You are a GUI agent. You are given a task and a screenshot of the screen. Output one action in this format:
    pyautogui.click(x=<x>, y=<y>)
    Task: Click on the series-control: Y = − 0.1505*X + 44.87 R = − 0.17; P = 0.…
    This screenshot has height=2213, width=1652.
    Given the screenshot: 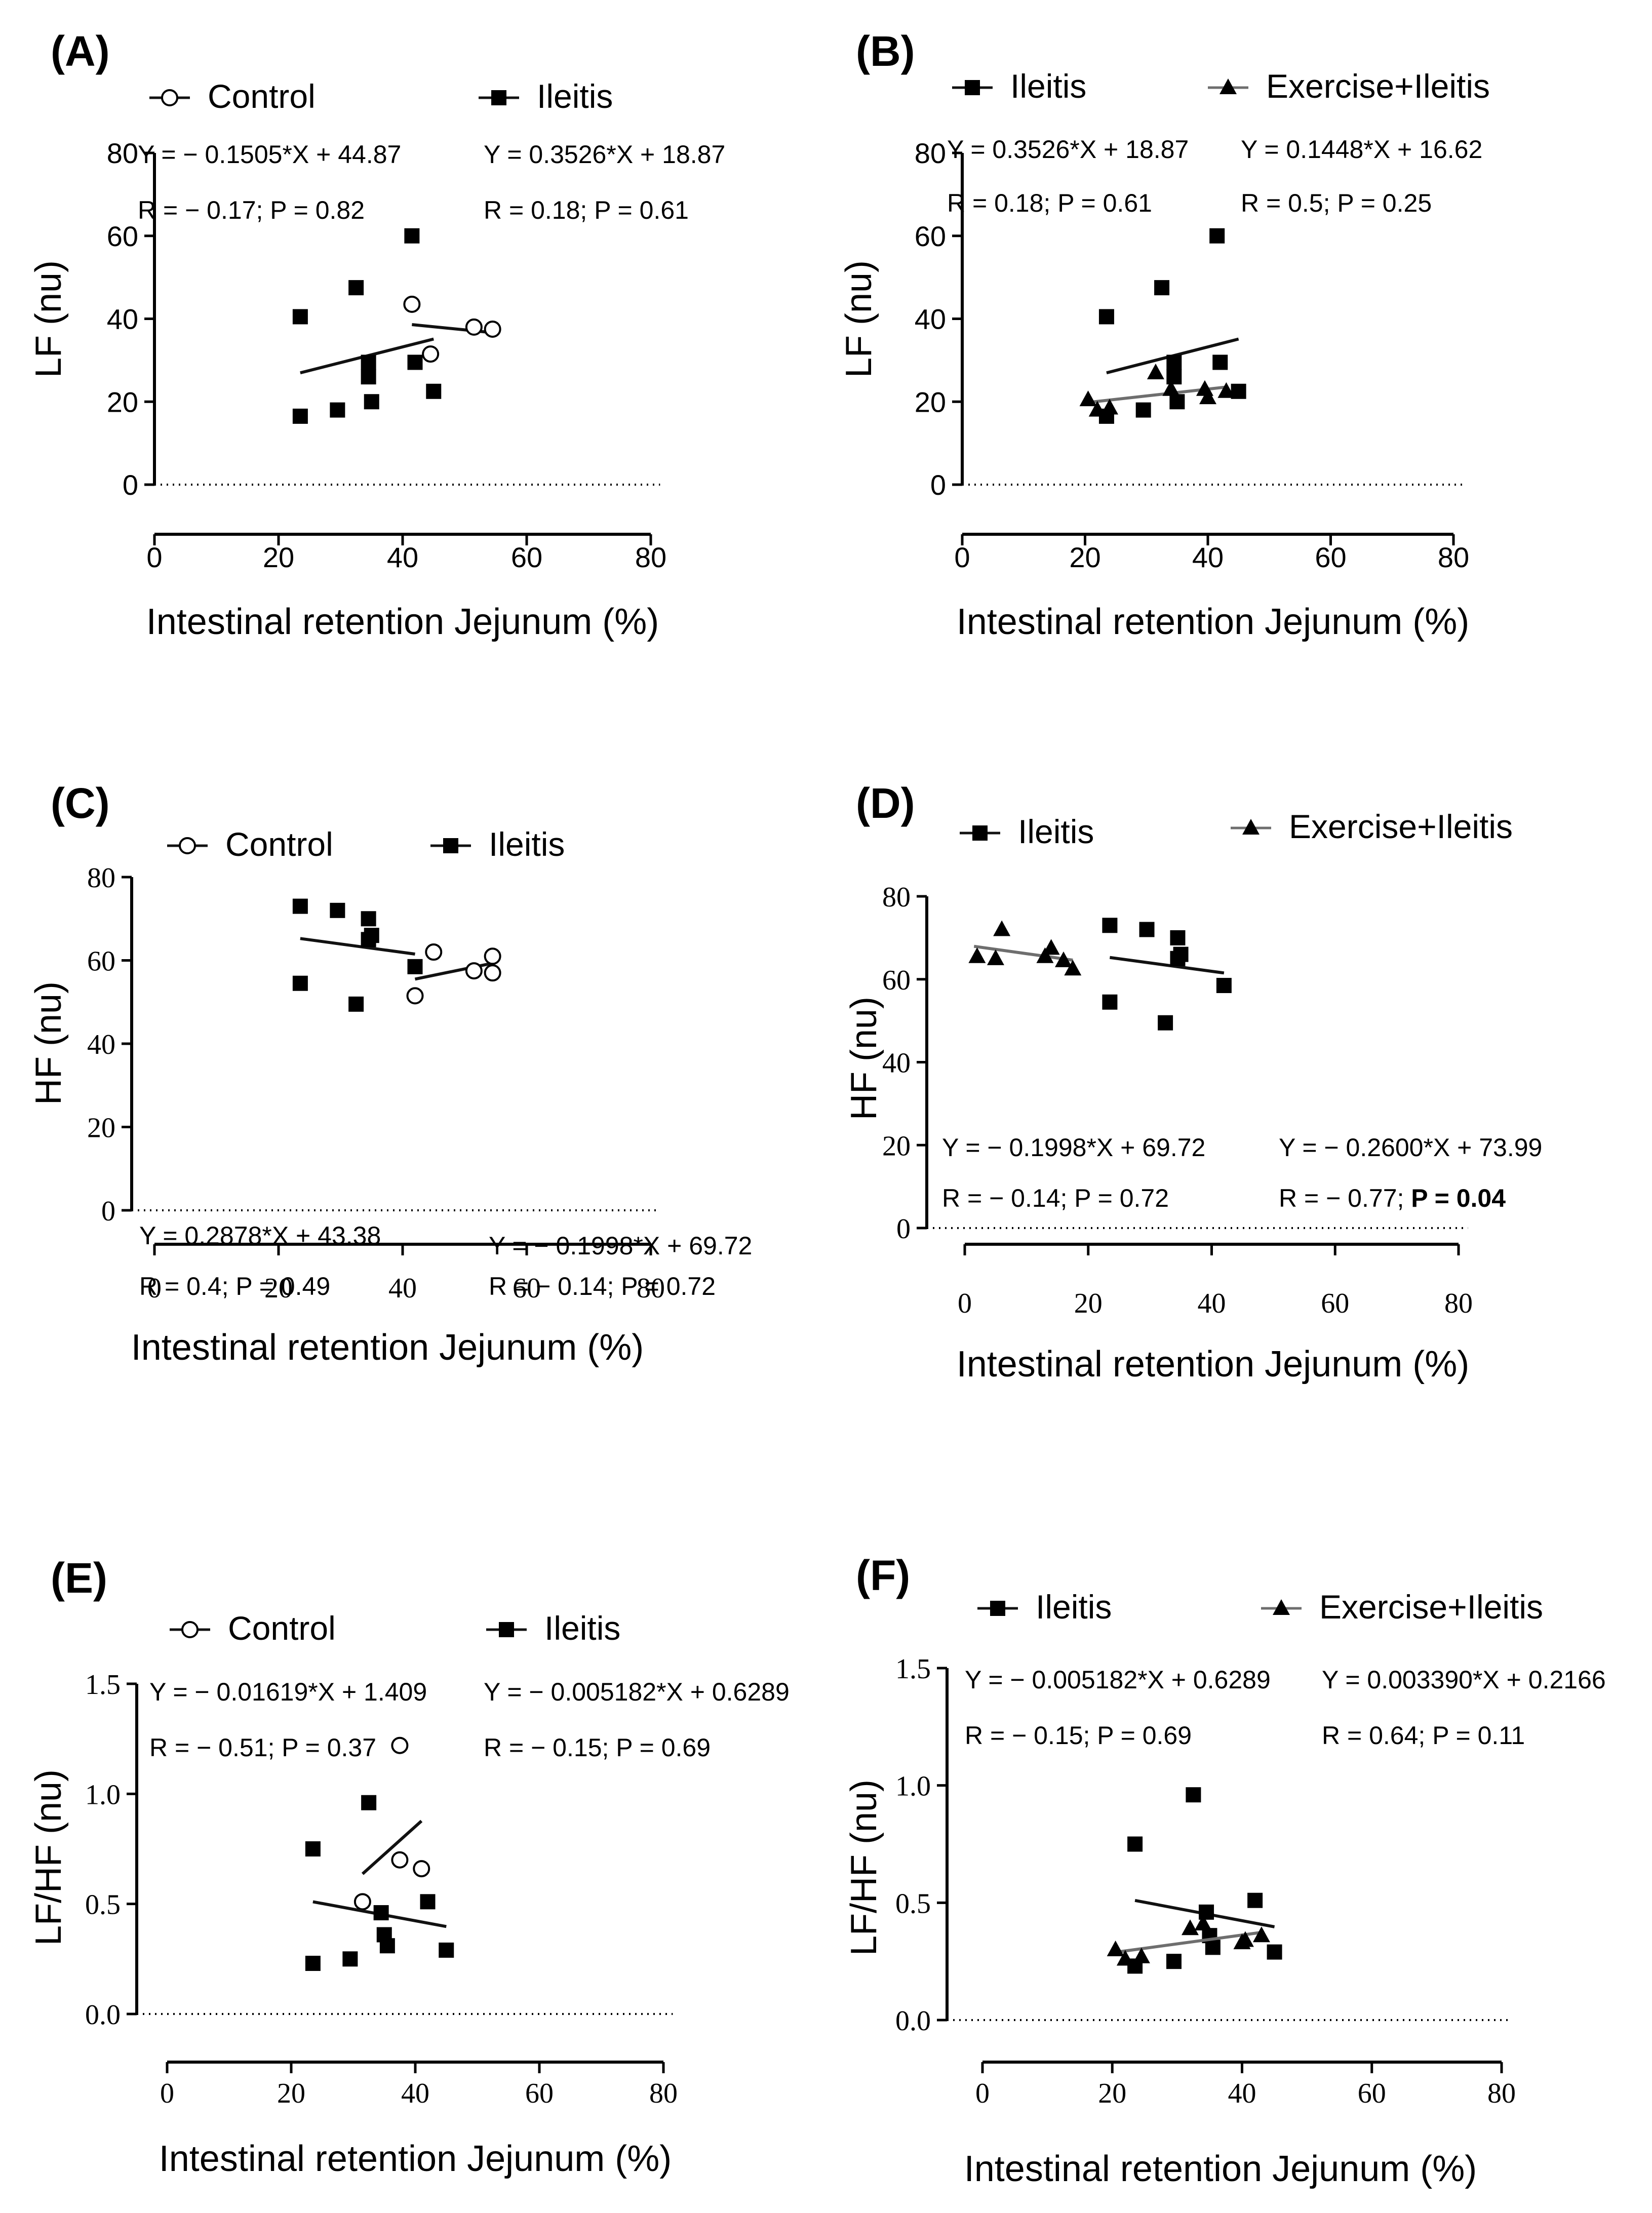 What is the action you would take?
    pyautogui.click(x=319, y=251)
    